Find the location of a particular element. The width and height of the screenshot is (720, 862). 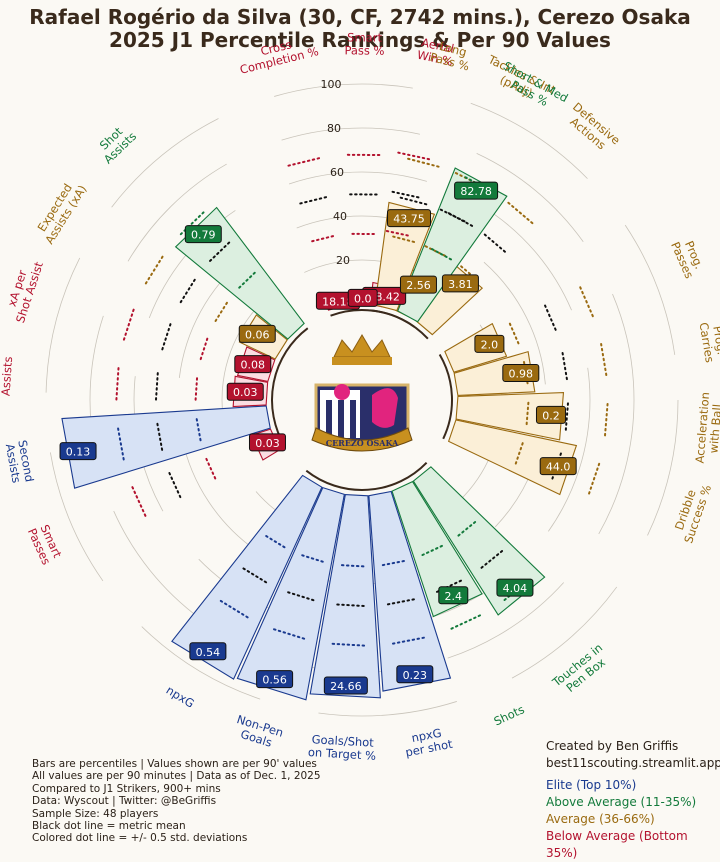

group-arc is located at coordinates (446, 397).